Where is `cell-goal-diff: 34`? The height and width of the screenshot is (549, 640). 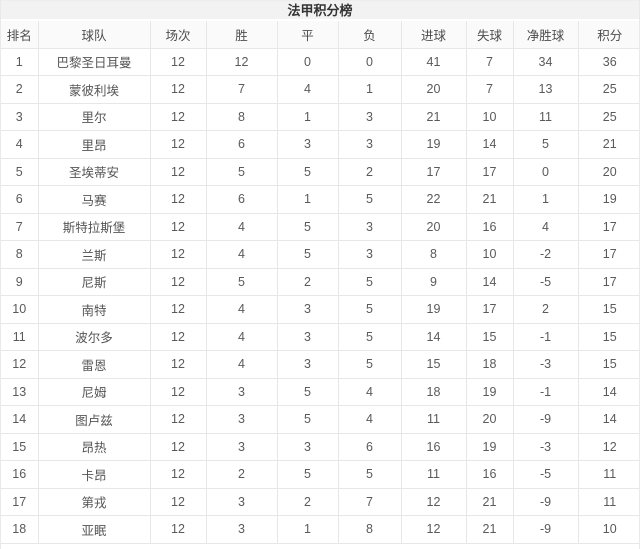
cell-goal-diff: 34 is located at coordinates (545, 61).